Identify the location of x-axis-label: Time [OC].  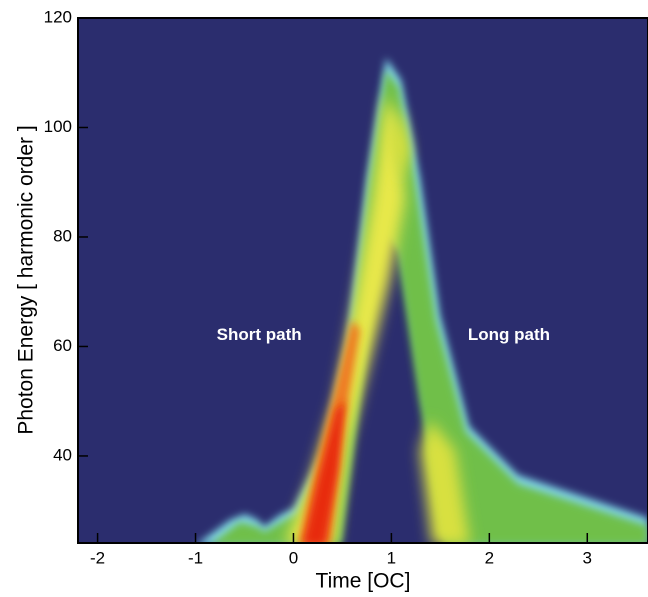
(363, 581).